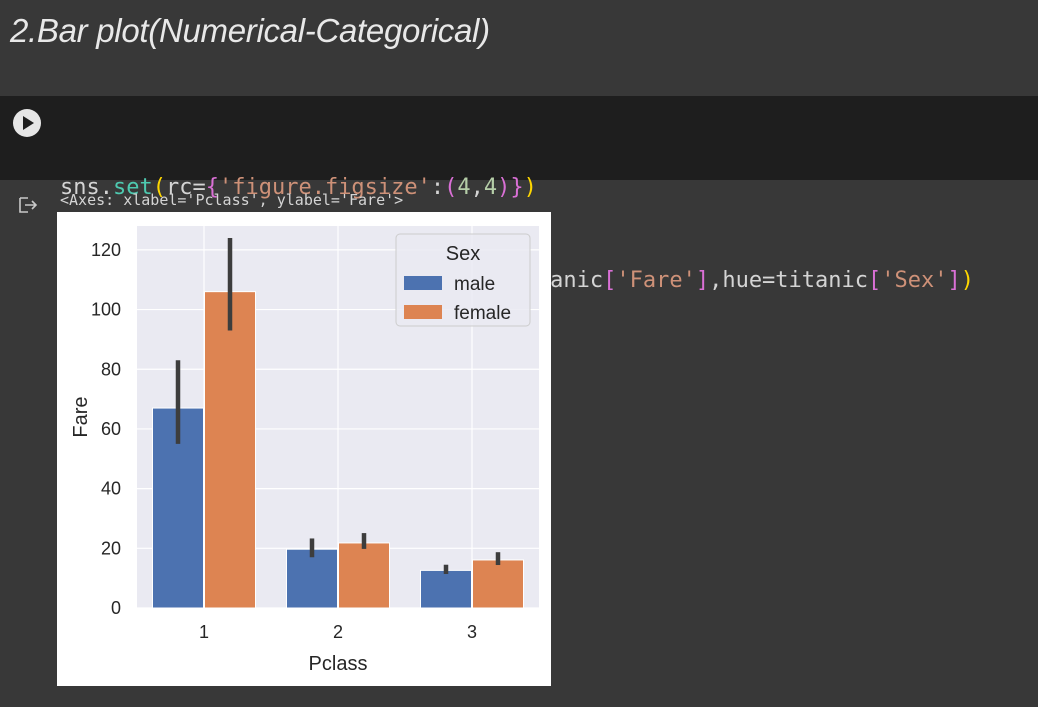 The height and width of the screenshot is (707, 1038). Describe the element at coordinates (81, 416) in the screenshot. I see `y-axis-label: Fare` at that location.